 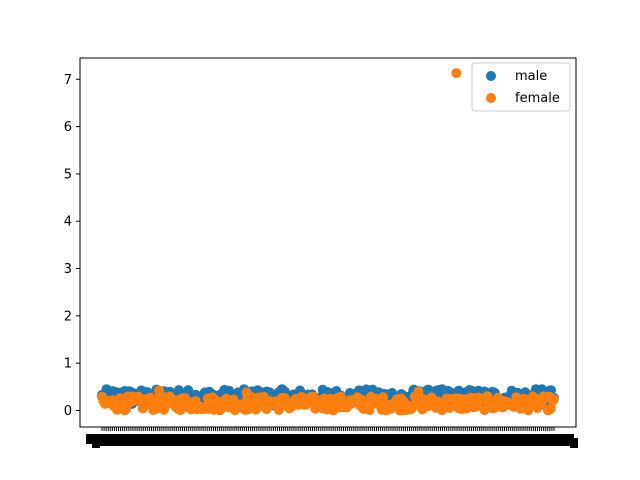 I want to click on y-tick-label: 6, so click(x=68, y=127).